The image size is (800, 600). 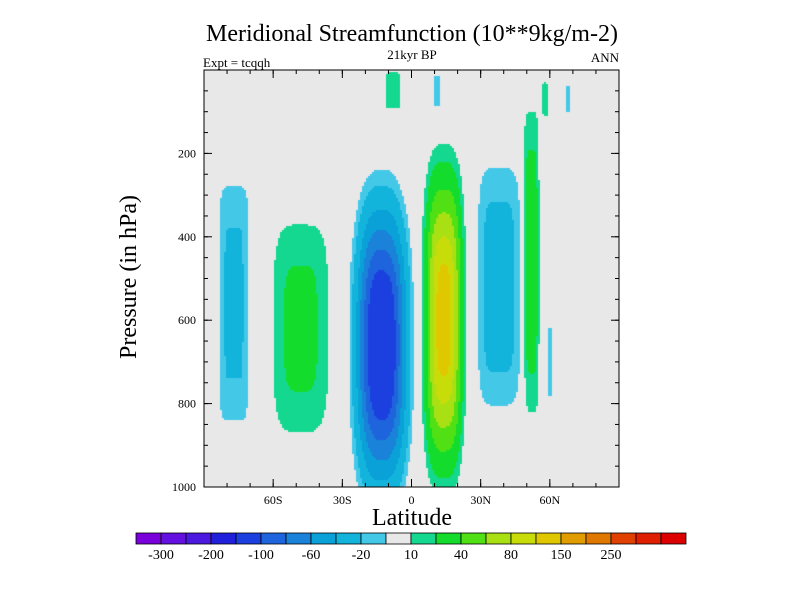 I want to click on x-tick-label: 60N, so click(x=549, y=500).